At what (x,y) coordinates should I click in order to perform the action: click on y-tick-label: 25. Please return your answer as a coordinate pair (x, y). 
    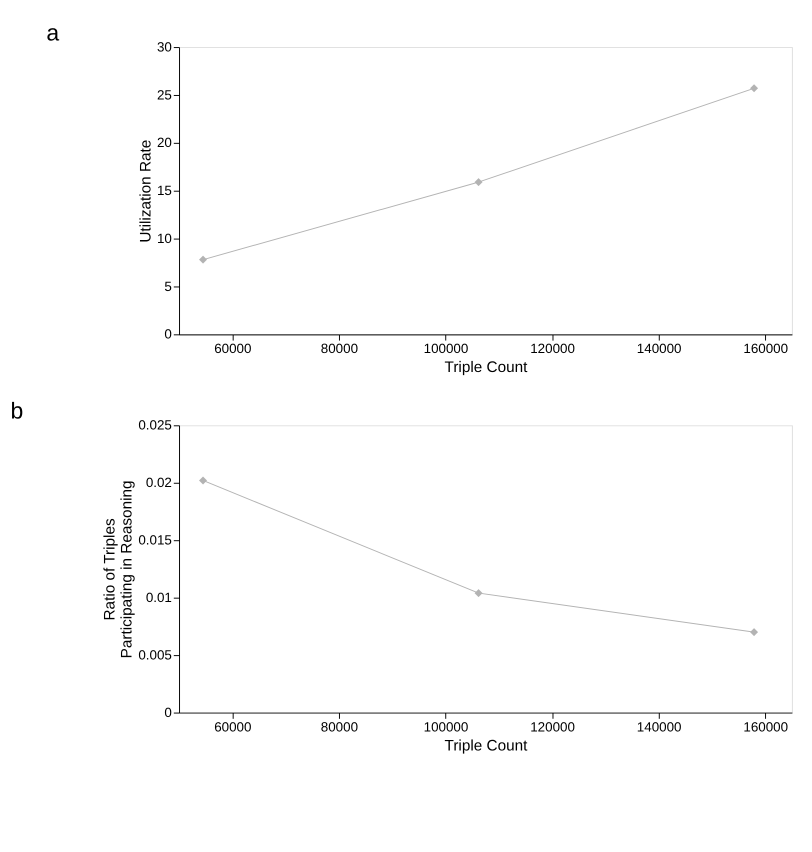
    Looking at the image, I should click on (164, 94).